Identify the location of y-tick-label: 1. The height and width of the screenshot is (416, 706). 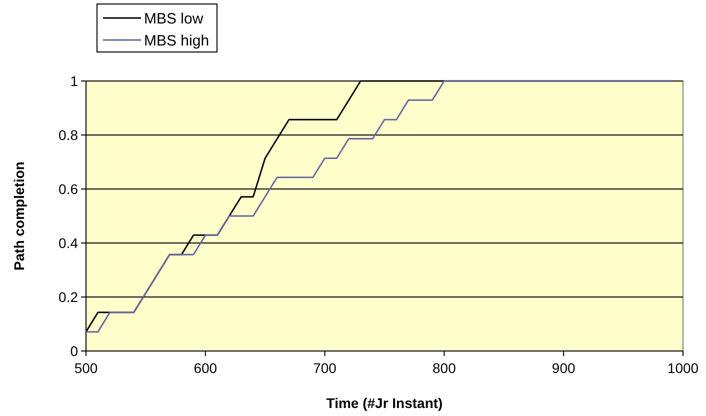
(74, 80).